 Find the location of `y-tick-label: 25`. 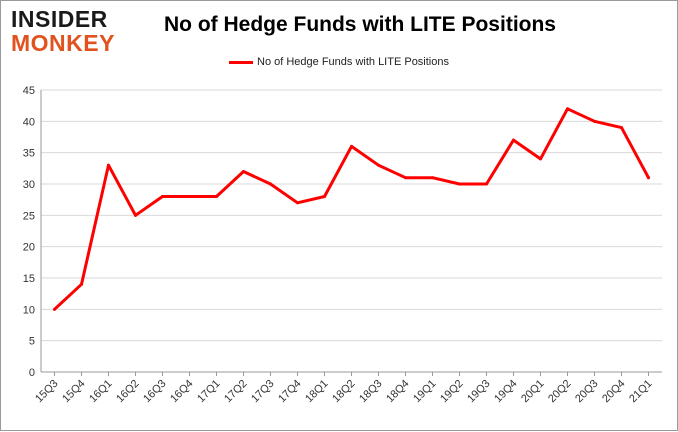

y-tick-label: 25 is located at coordinates (29, 216).